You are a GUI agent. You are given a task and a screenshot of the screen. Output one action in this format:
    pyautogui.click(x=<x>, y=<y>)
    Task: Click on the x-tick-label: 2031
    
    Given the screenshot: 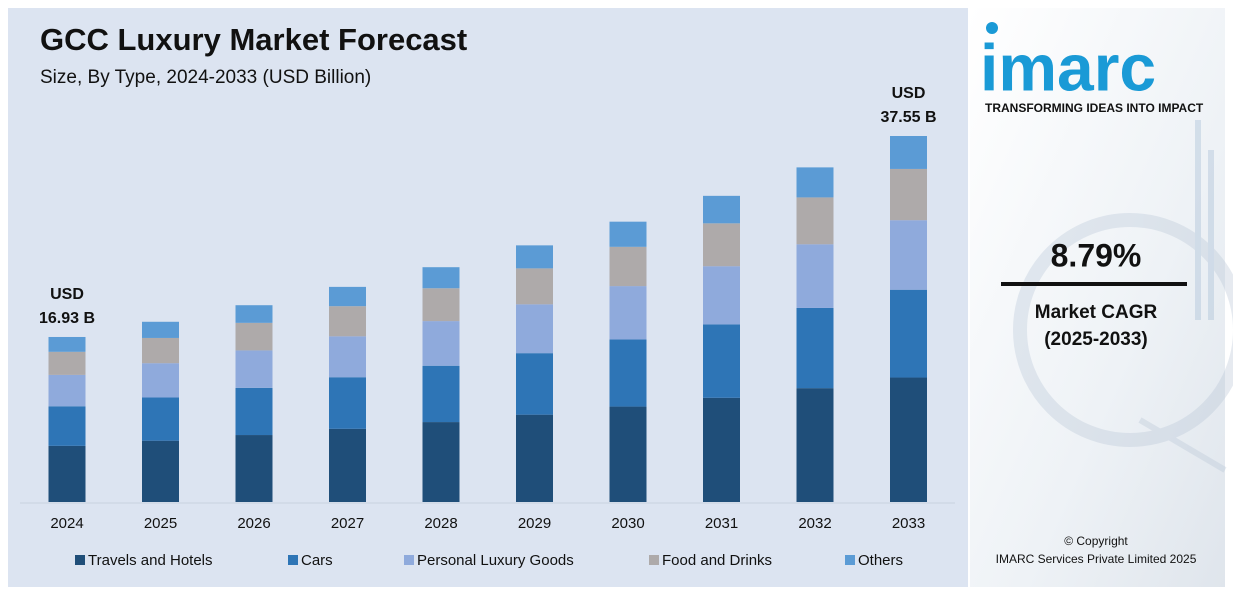 What is the action you would take?
    pyautogui.click(x=721, y=523)
    